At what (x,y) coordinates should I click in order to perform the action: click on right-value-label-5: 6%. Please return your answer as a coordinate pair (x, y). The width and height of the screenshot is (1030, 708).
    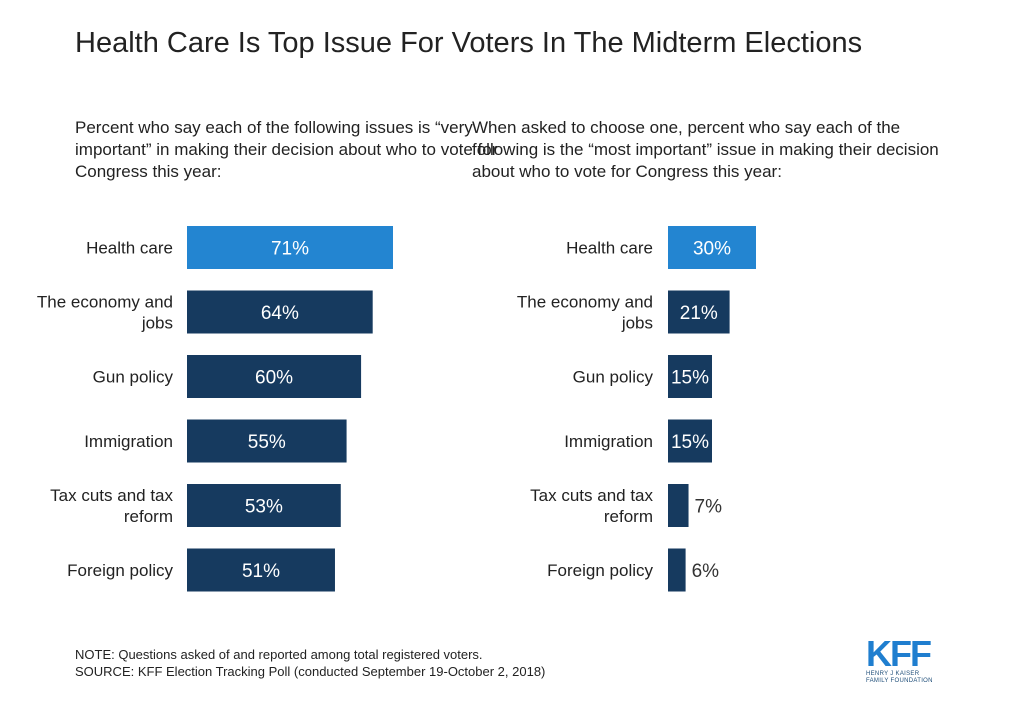
    Looking at the image, I should click on (706, 571).